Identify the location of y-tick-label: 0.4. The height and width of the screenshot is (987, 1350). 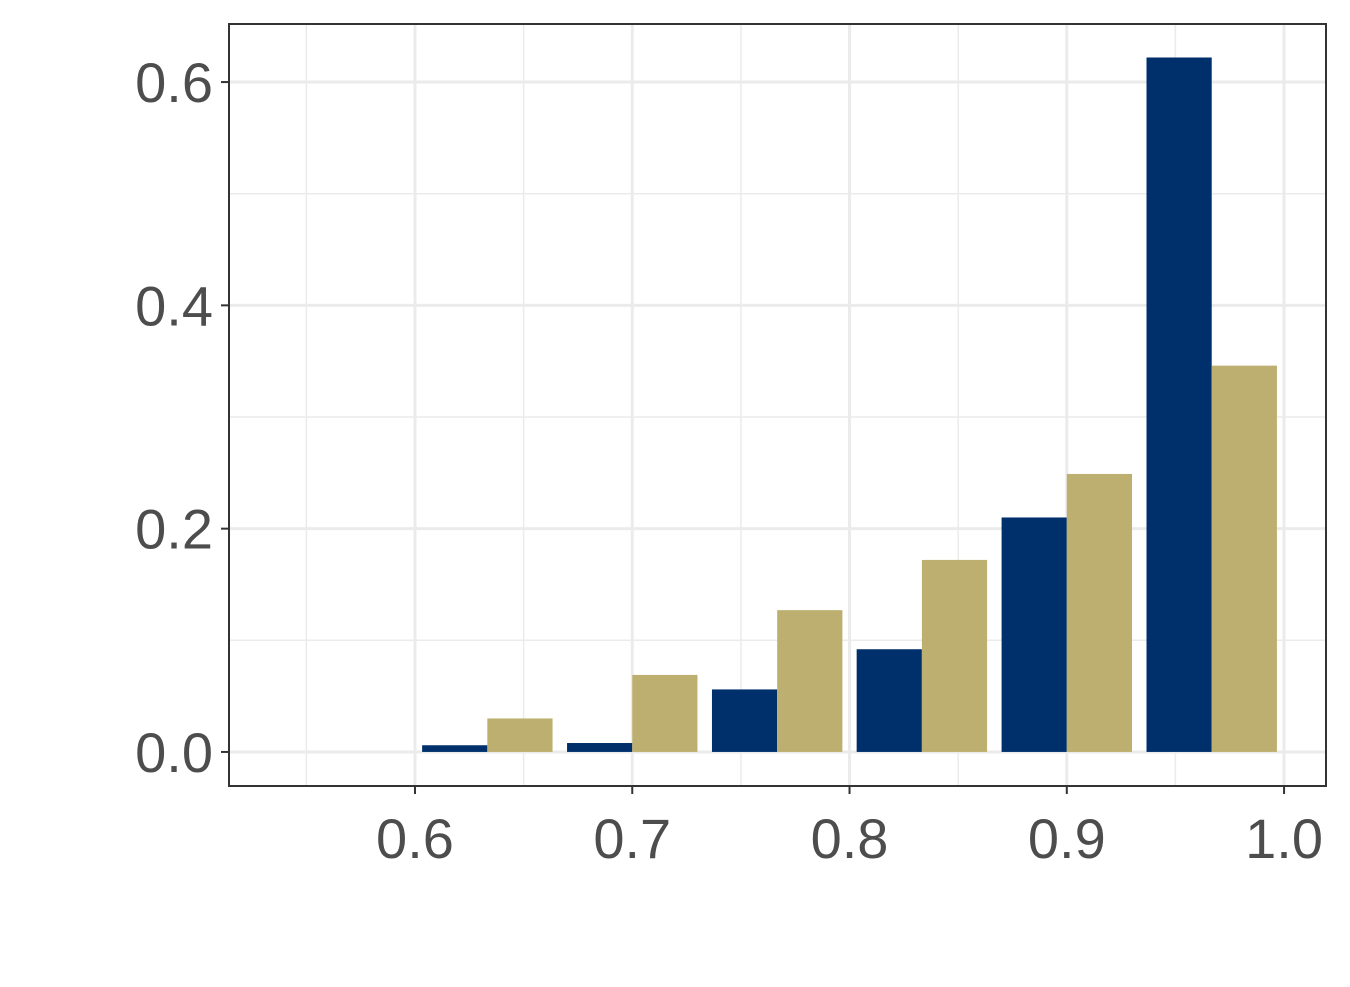
(174, 305).